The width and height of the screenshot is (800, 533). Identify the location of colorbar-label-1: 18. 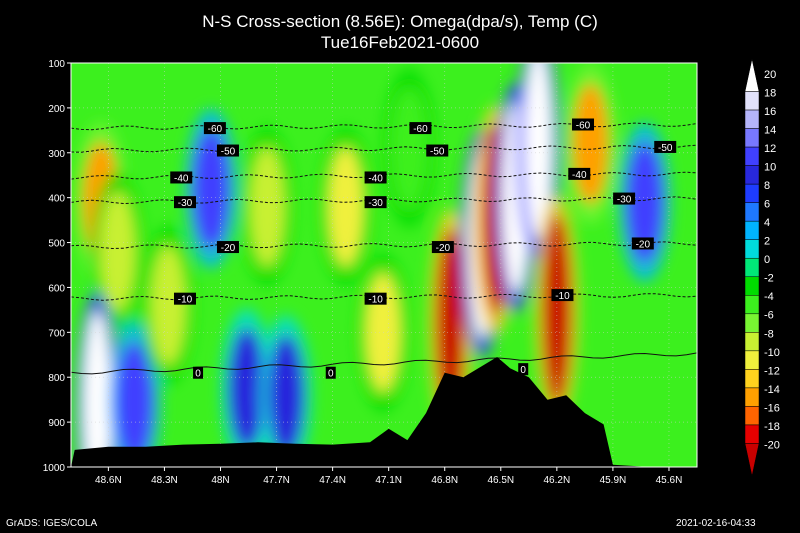
(770, 93).